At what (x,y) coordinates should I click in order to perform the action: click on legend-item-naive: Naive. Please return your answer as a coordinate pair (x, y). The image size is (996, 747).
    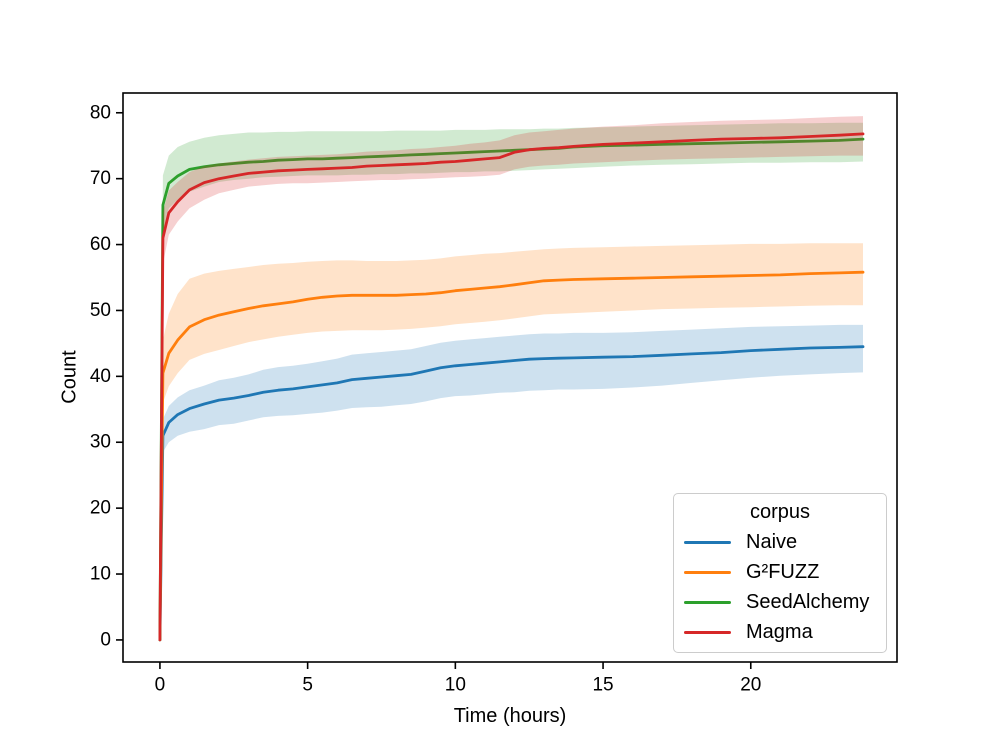
    Looking at the image, I should click on (780, 542).